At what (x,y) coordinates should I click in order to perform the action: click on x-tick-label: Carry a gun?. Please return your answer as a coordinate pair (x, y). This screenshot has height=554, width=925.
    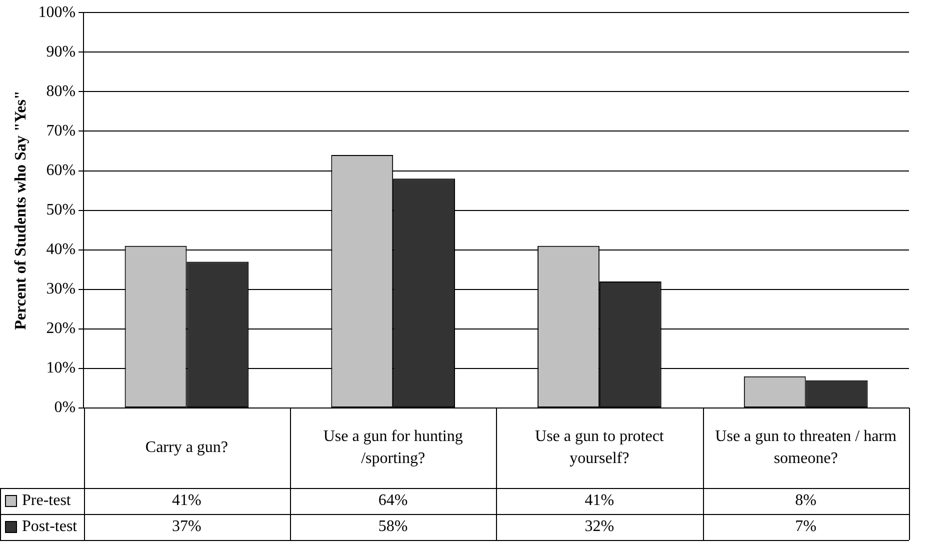
    Looking at the image, I should click on (186, 447).